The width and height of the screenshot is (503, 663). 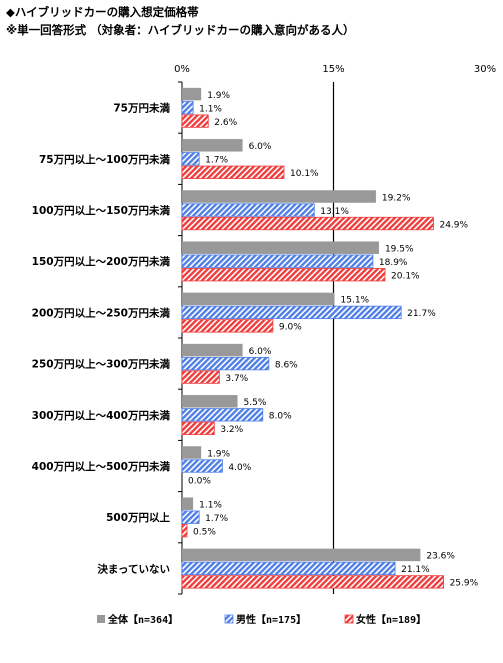 I want to click on legend-label: 女性【n=189】, so click(x=391, y=619).